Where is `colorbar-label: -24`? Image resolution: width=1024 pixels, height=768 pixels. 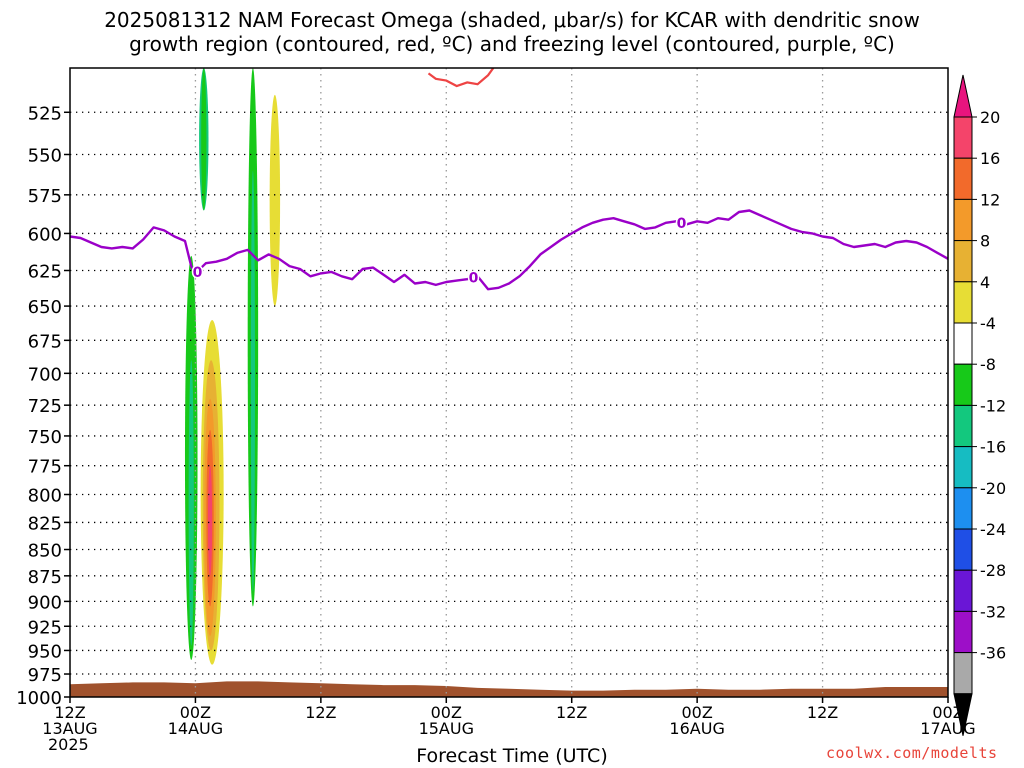
colorbar-label: -24 is located at coordinates (993, 529).